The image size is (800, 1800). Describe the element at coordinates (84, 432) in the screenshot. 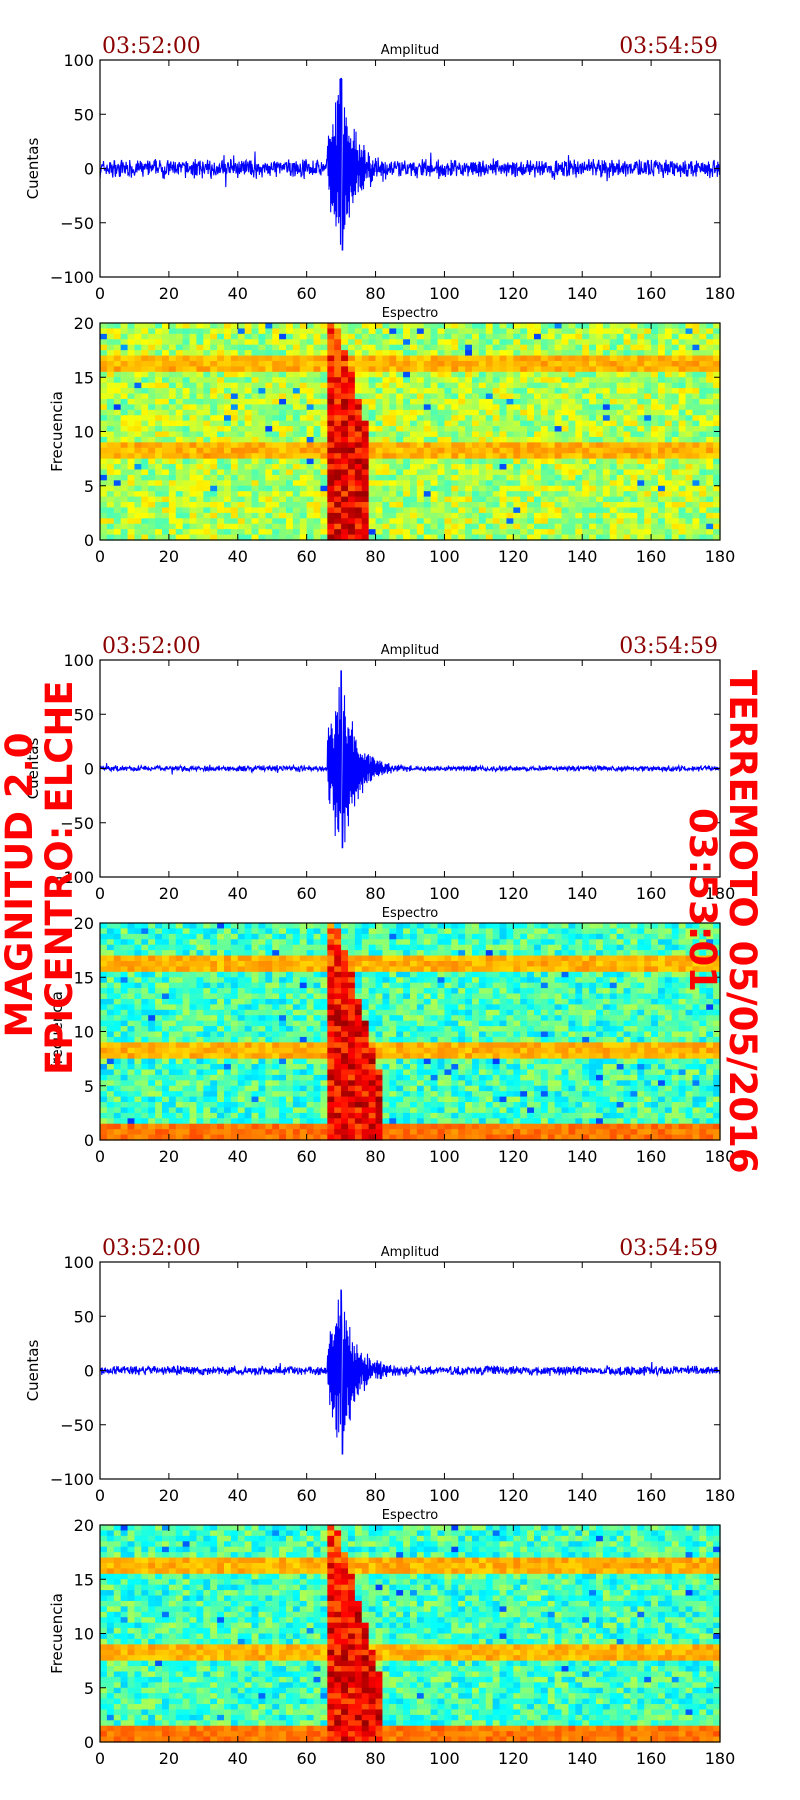

I see `y-tick-label: 10` at that location.